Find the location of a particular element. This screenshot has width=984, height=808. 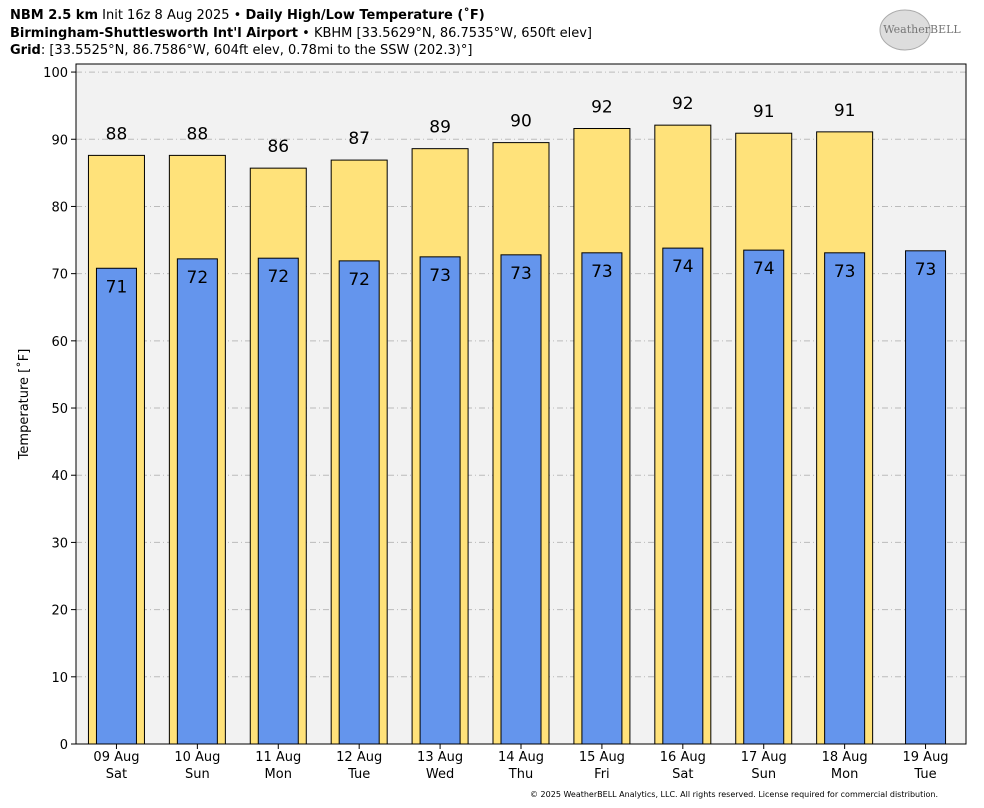

x-tick-label: 17 Aug is located at coordinates (764, 757).